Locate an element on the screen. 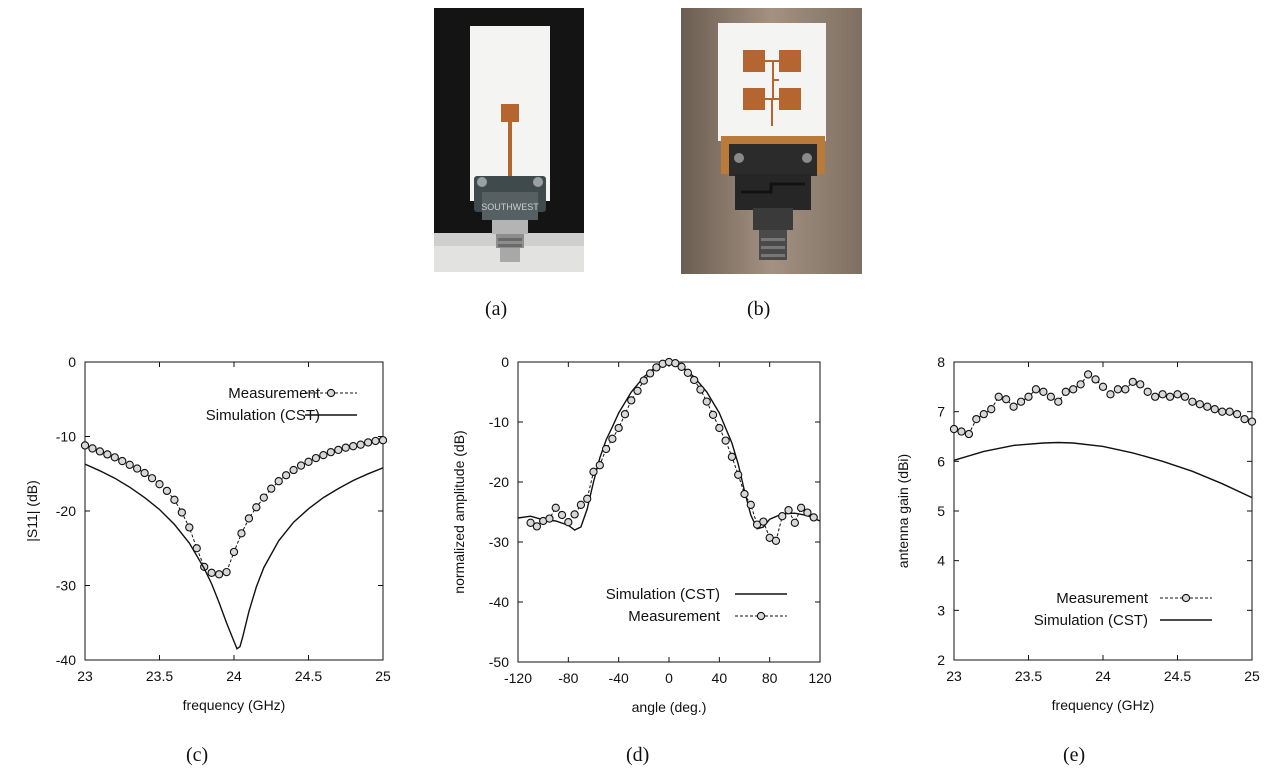  x-tick-label: -80 is located at coordinates (568, 678).